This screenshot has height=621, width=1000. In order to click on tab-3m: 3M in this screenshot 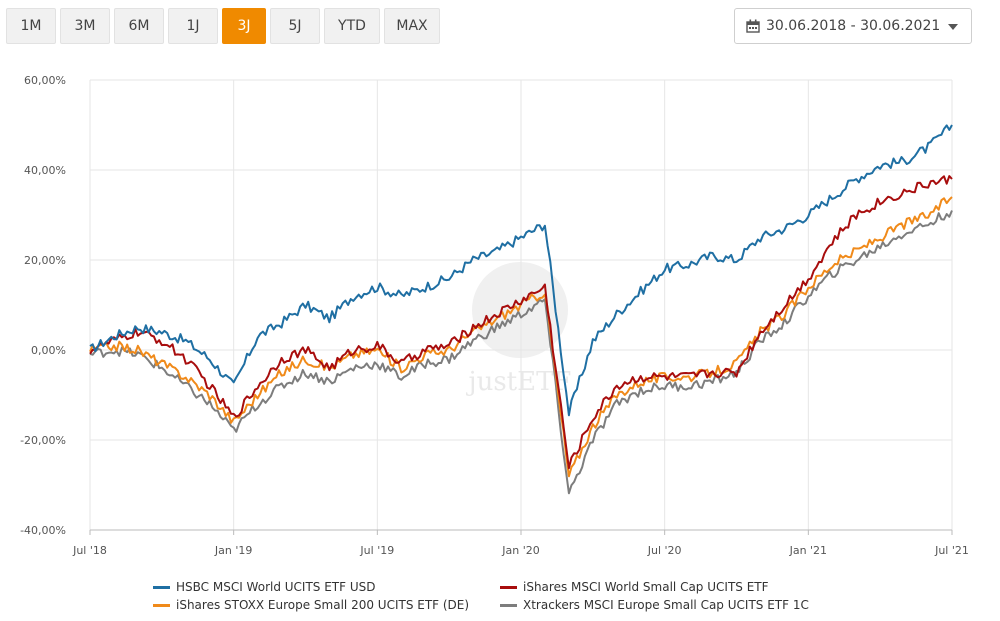, I will do `click(85, 26)`.